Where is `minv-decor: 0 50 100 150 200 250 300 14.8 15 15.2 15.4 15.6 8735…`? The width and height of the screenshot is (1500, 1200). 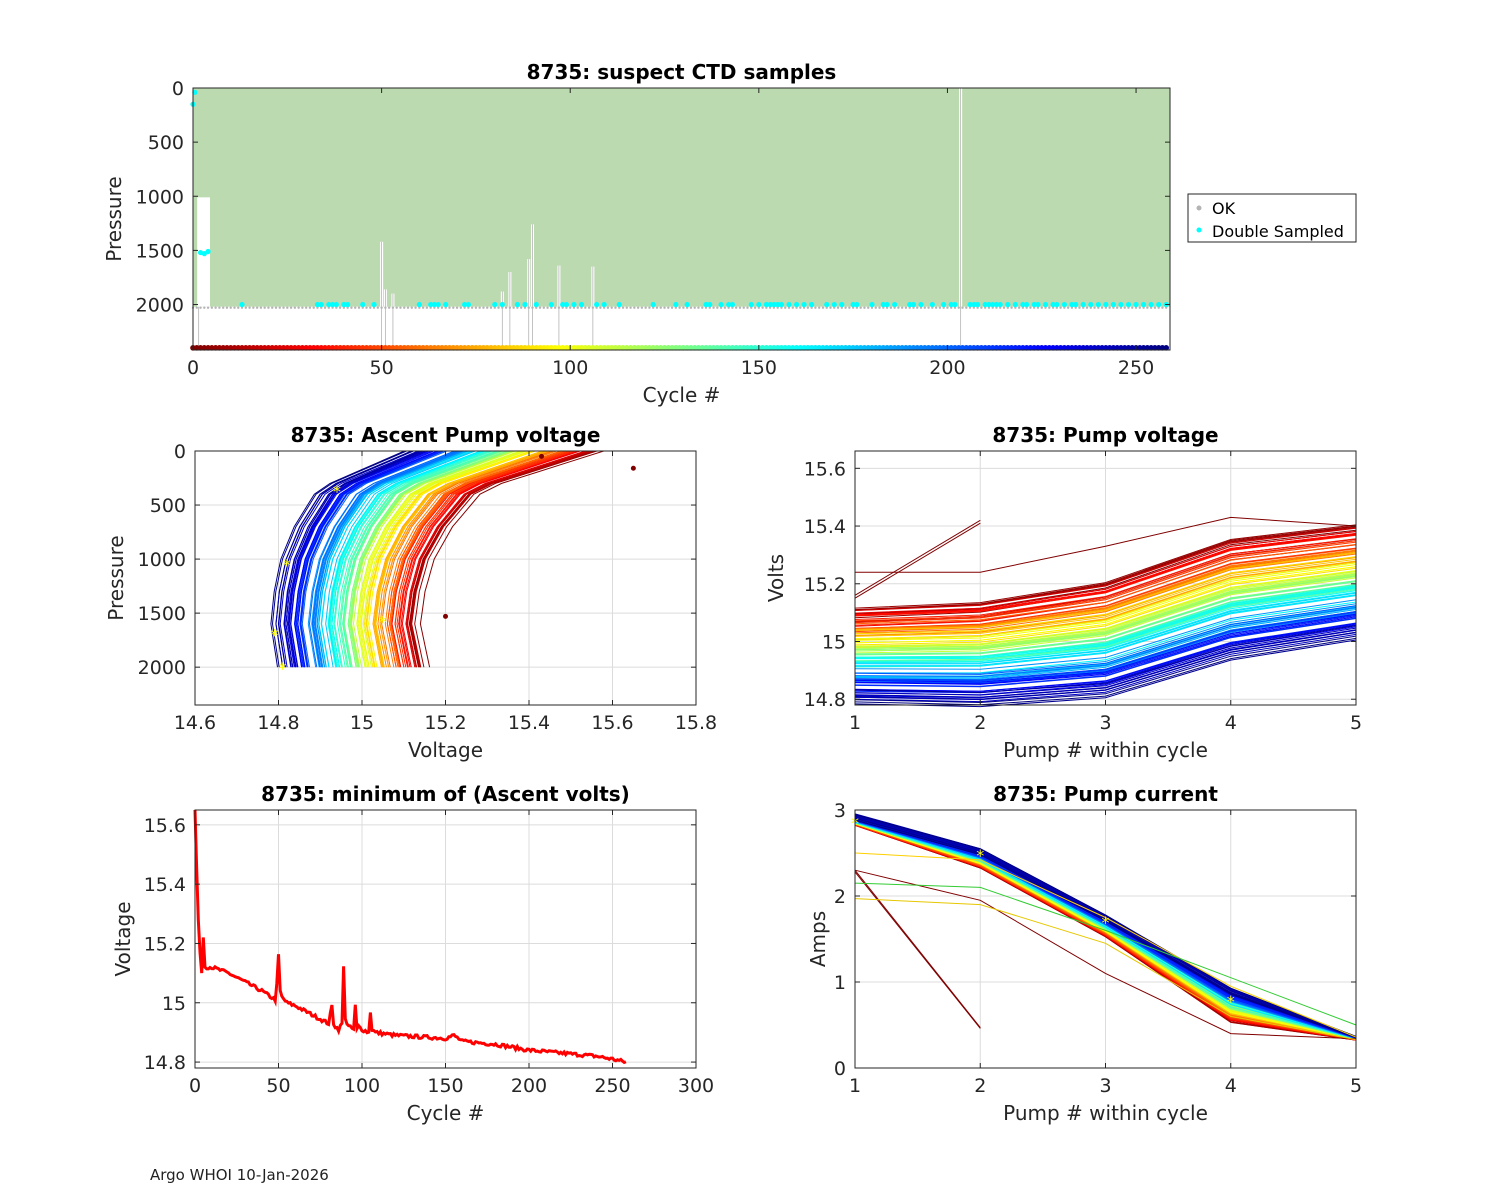 minv-decor: 0 50 100 150 200 250 300 14.8 15 15.2 15.4 15.6 8735… is located at coordinates (412, 953).